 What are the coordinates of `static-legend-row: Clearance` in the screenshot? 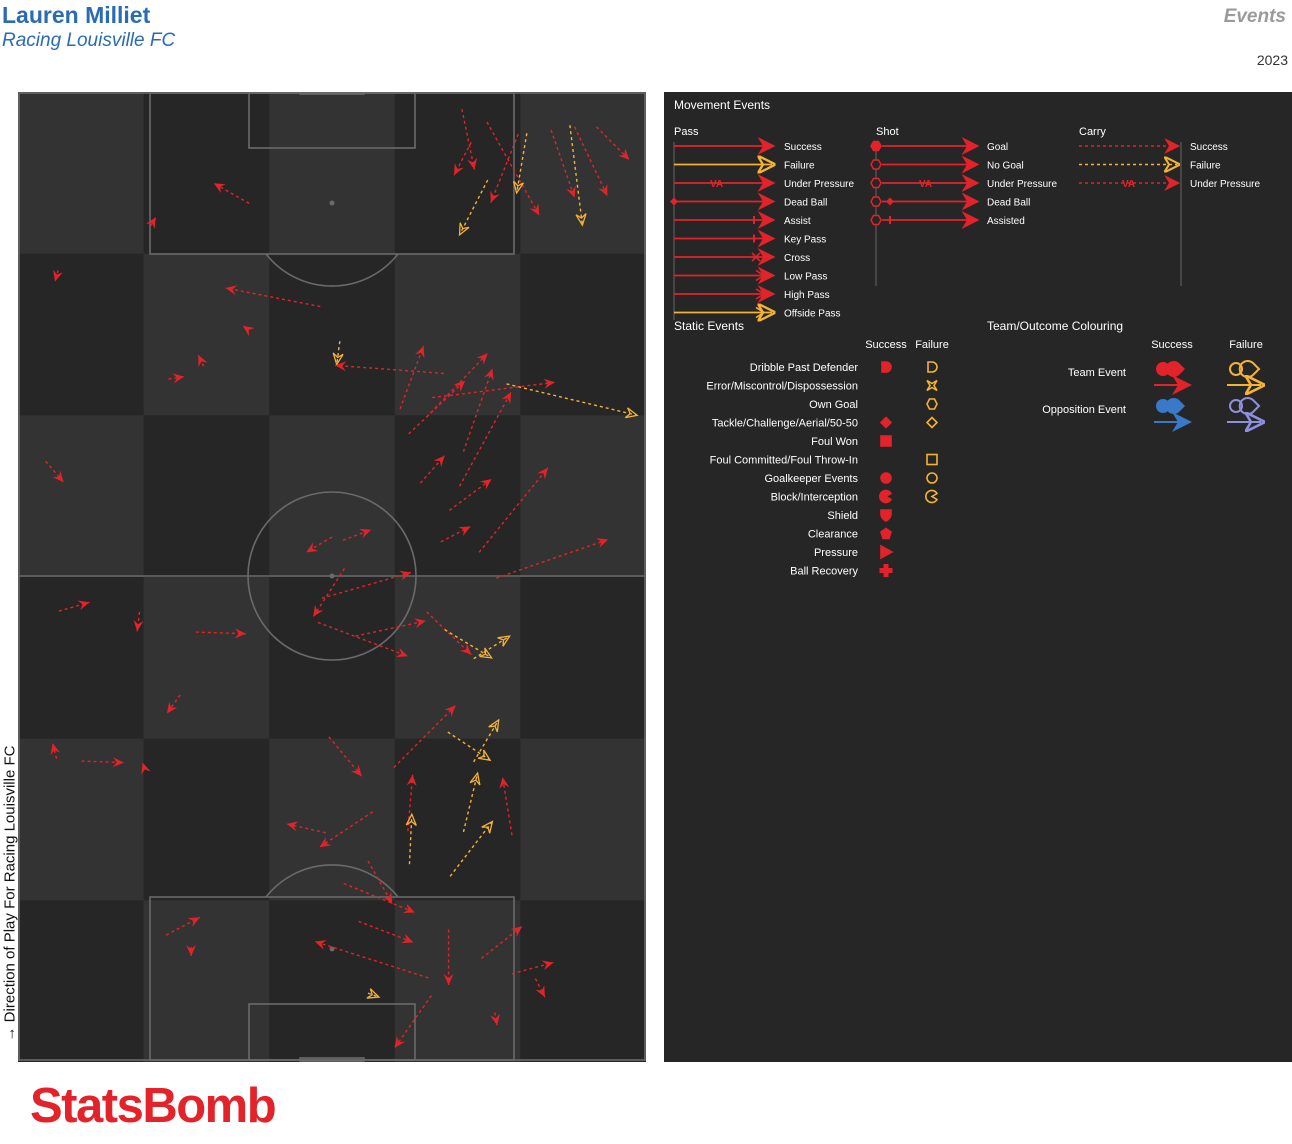 It's located at (850, 534).